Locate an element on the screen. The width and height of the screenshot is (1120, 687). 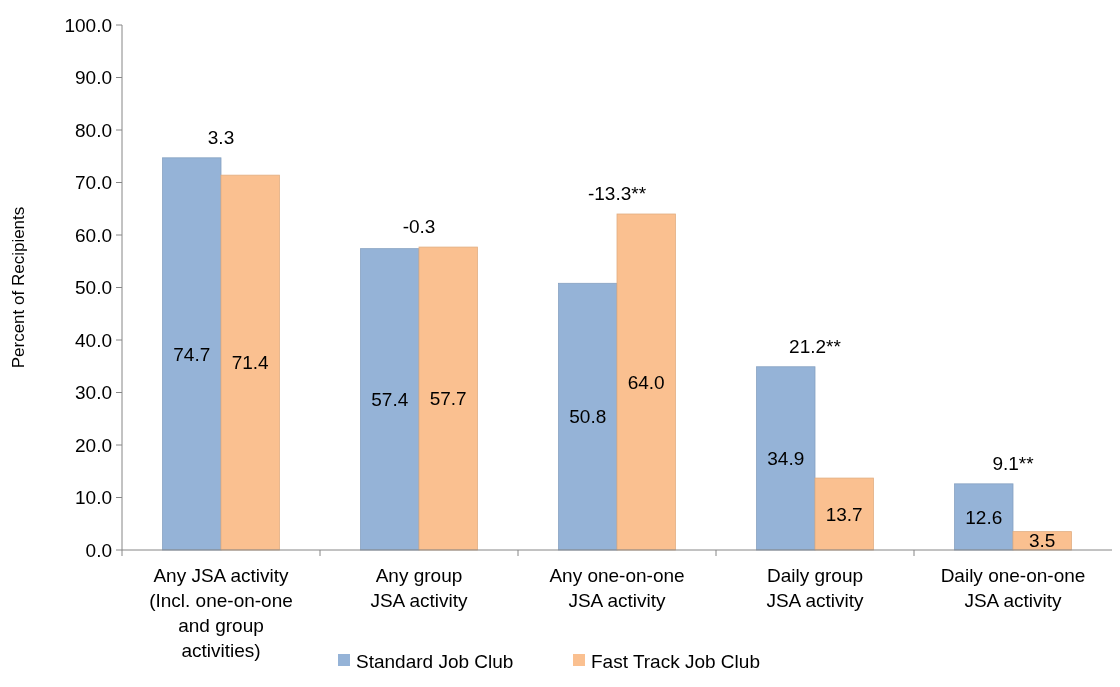
y-tick-label: 40.0 is located at coordinates (93, 340).